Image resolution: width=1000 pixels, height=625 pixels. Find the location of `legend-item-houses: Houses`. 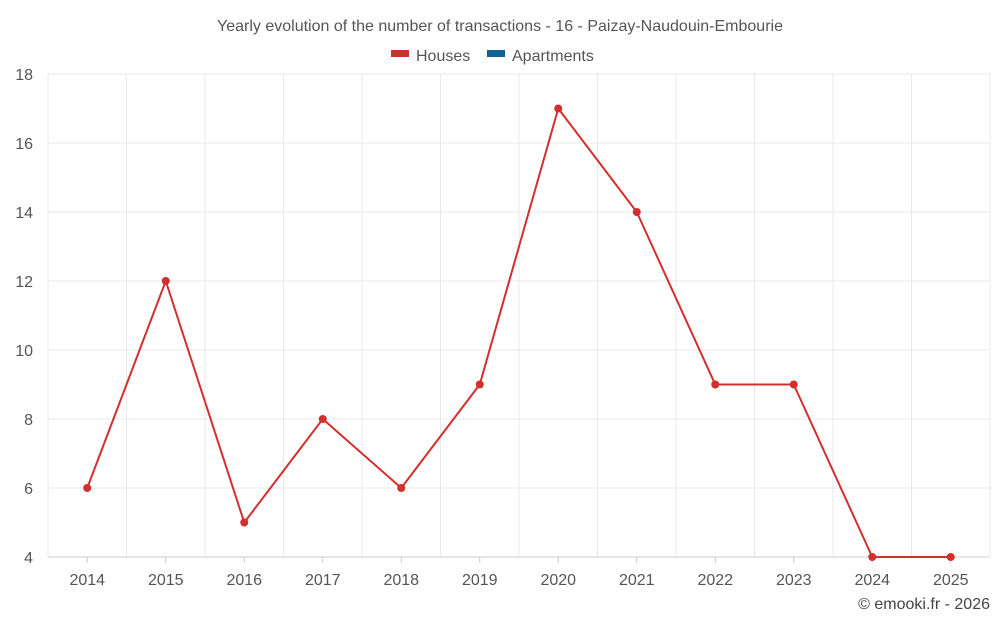

legend-item-houses: Houses is located at coordinates (430, 56).